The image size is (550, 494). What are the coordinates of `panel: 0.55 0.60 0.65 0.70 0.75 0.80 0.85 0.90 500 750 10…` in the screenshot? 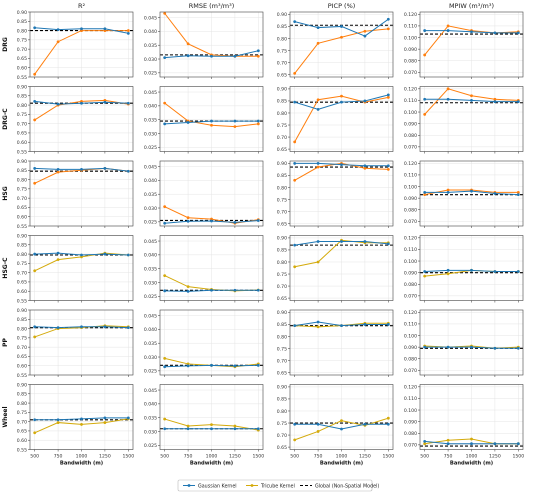 It's located at (75, 424).